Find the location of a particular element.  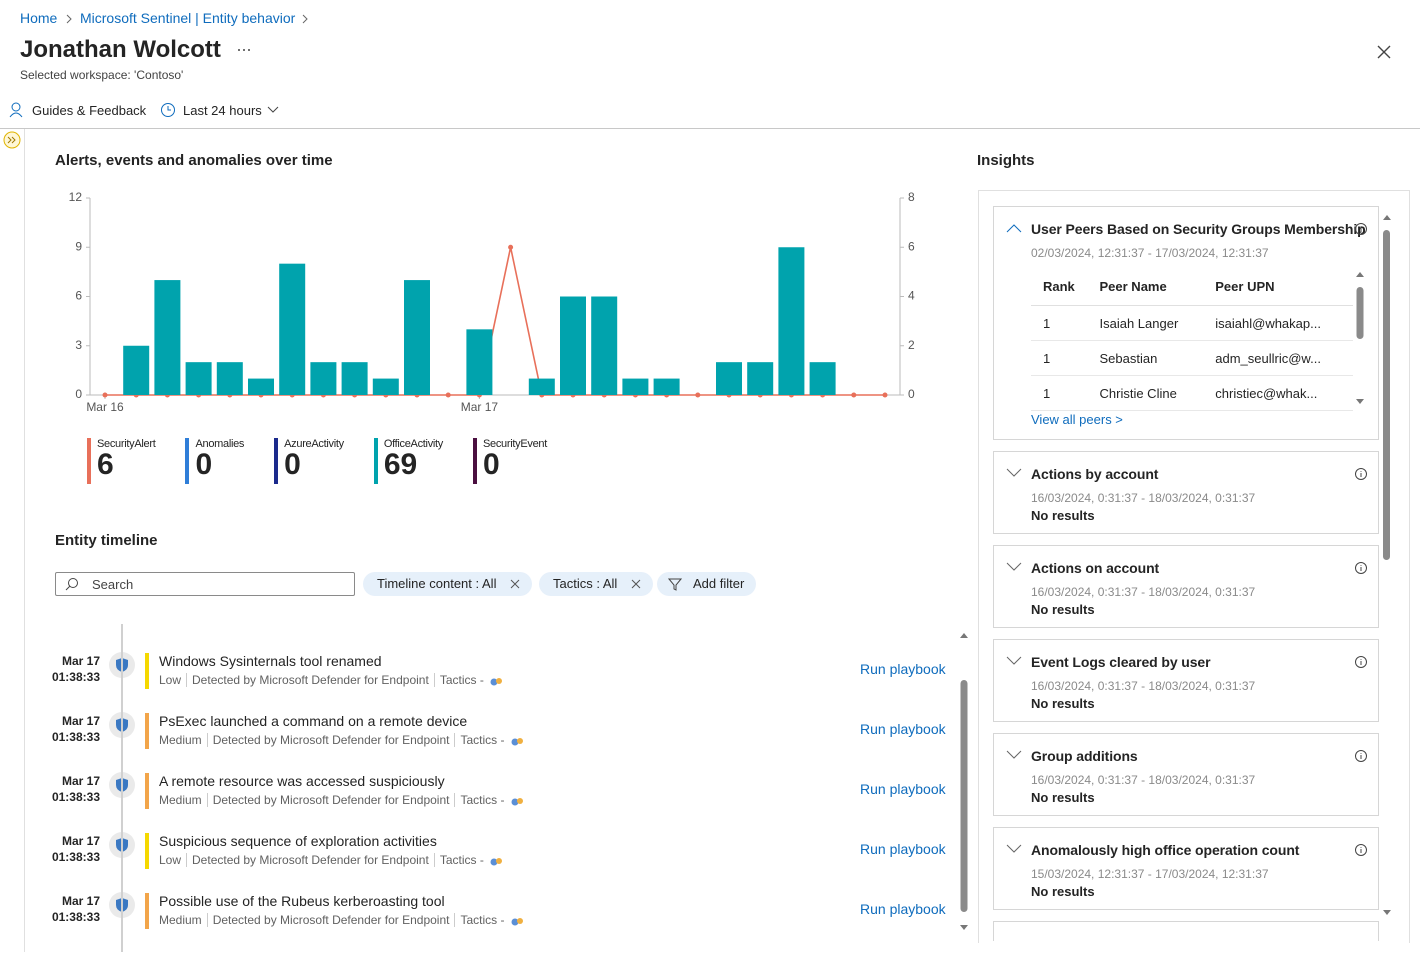

y2-tick-label: 0 is located at coordinates (911, 394).